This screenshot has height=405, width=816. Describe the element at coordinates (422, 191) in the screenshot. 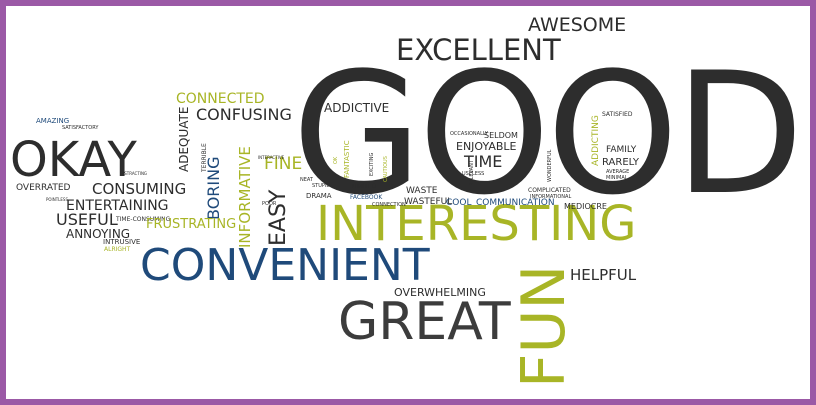

I see `word-waste: WASTE` at that location.